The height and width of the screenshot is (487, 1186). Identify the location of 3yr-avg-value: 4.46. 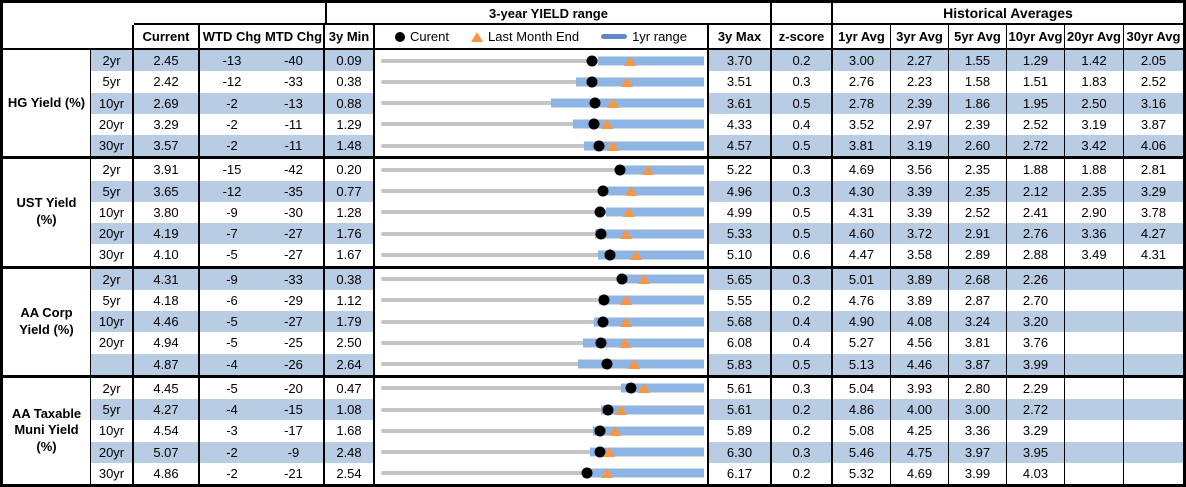
(920, 364).